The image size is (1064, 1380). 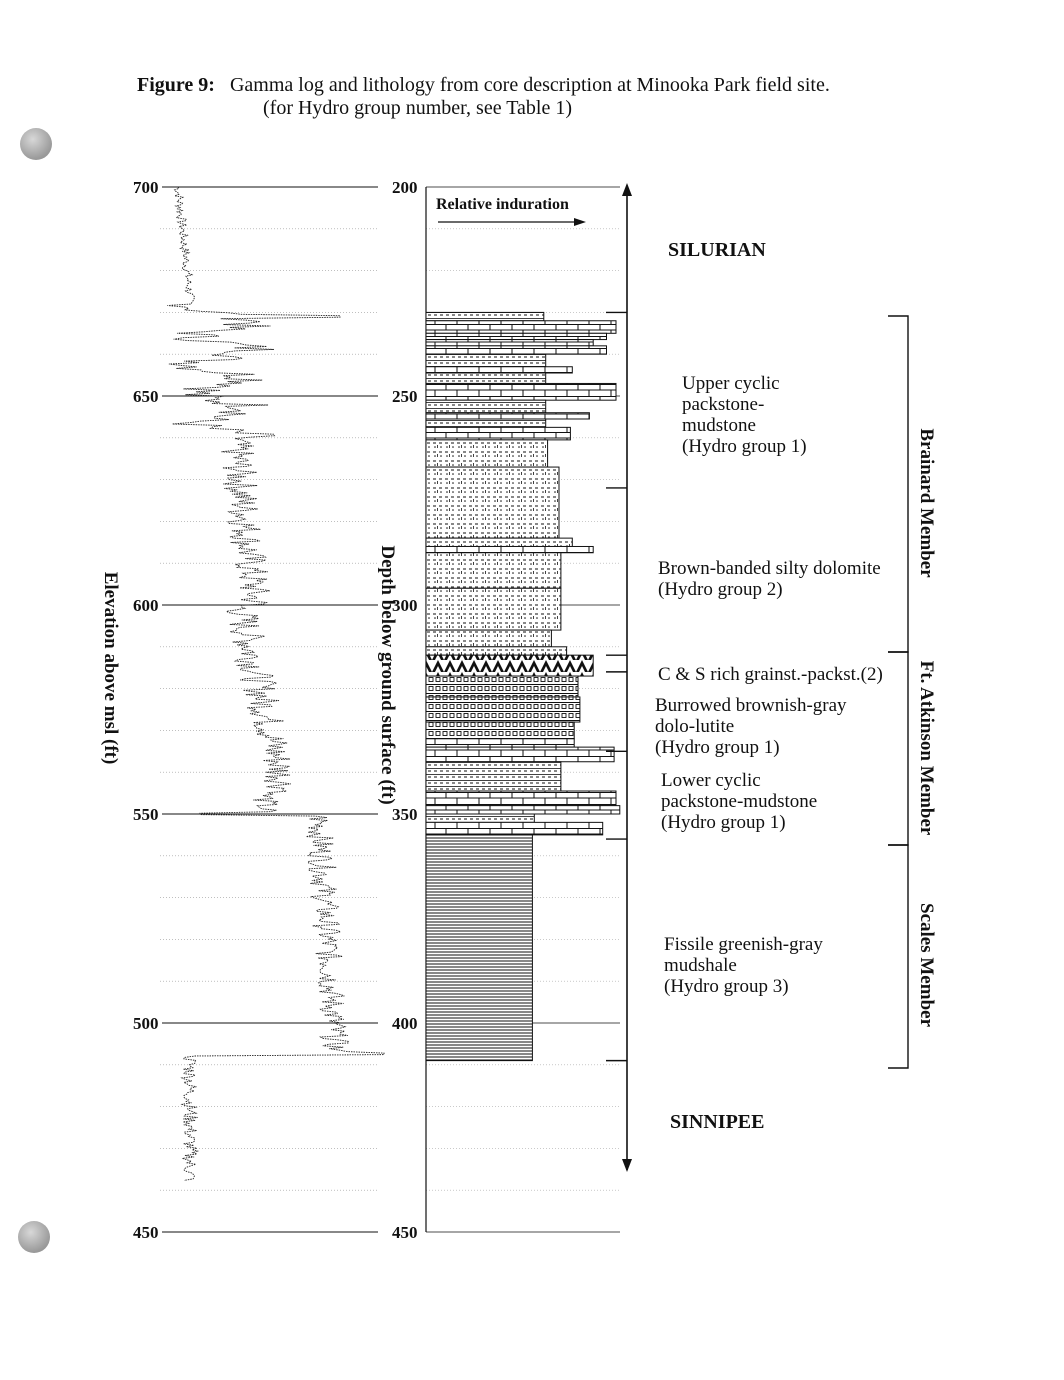 What do you see at coordinates (405, 814) in the screenshot?
I see `depth-tick-label: 350` at bounding box center [405, 814].